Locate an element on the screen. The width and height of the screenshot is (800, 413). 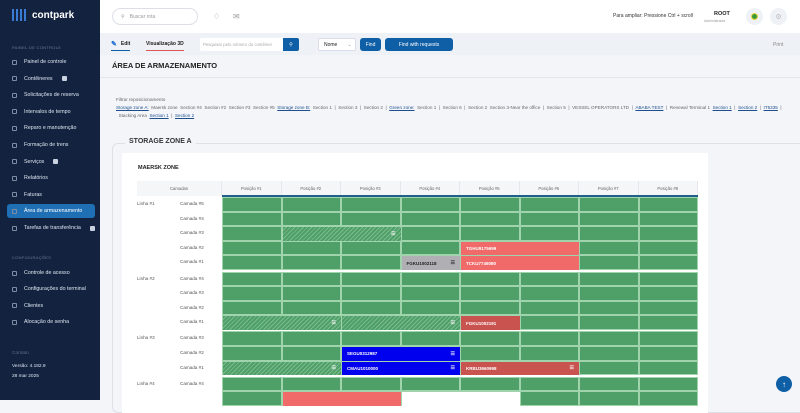
container-block: CMAU1010000 ☰ is located at coordinates (401, 368).